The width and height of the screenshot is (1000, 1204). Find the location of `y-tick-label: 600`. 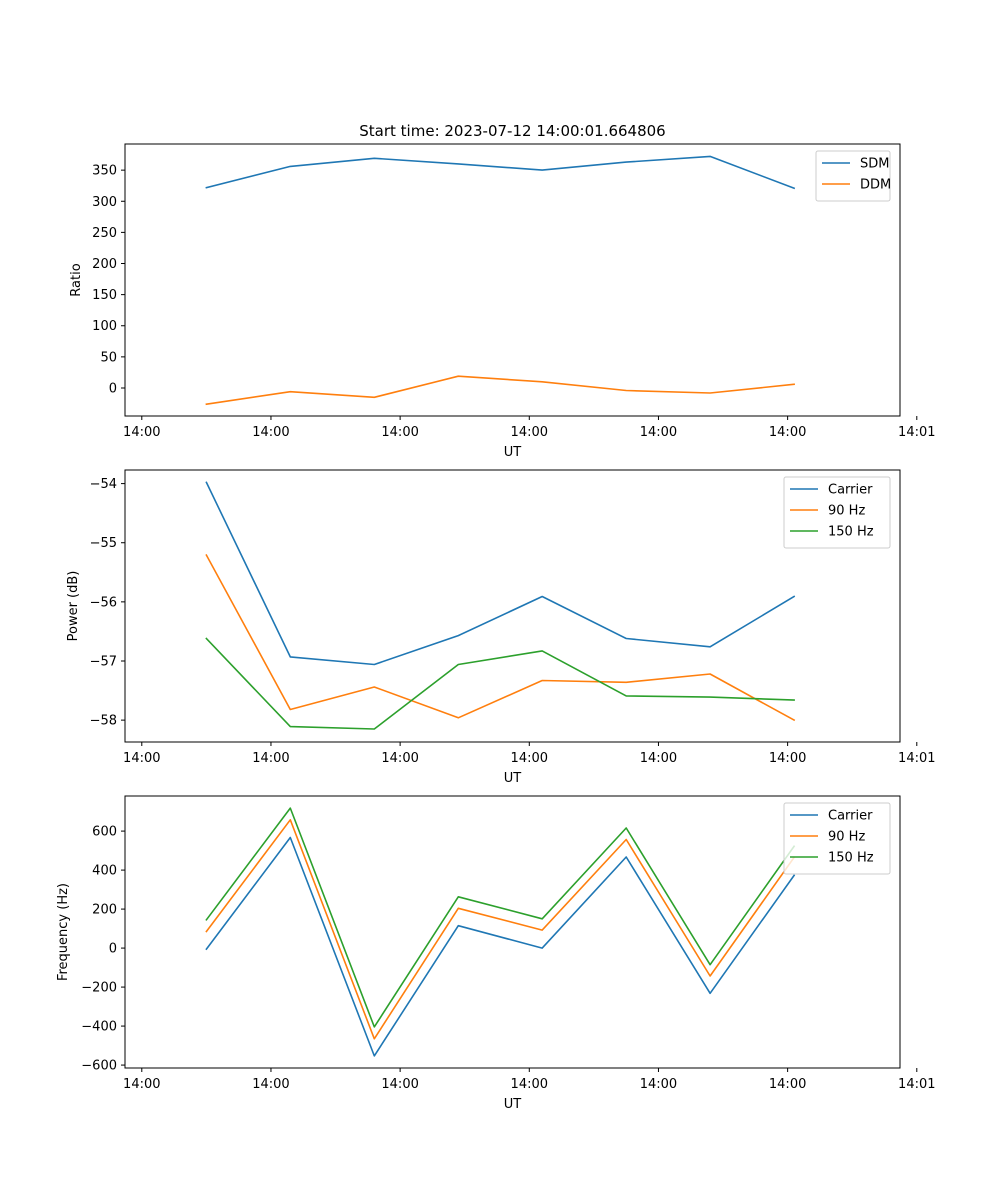

y-tick-label: 600 is located at coordinates (104, 832).